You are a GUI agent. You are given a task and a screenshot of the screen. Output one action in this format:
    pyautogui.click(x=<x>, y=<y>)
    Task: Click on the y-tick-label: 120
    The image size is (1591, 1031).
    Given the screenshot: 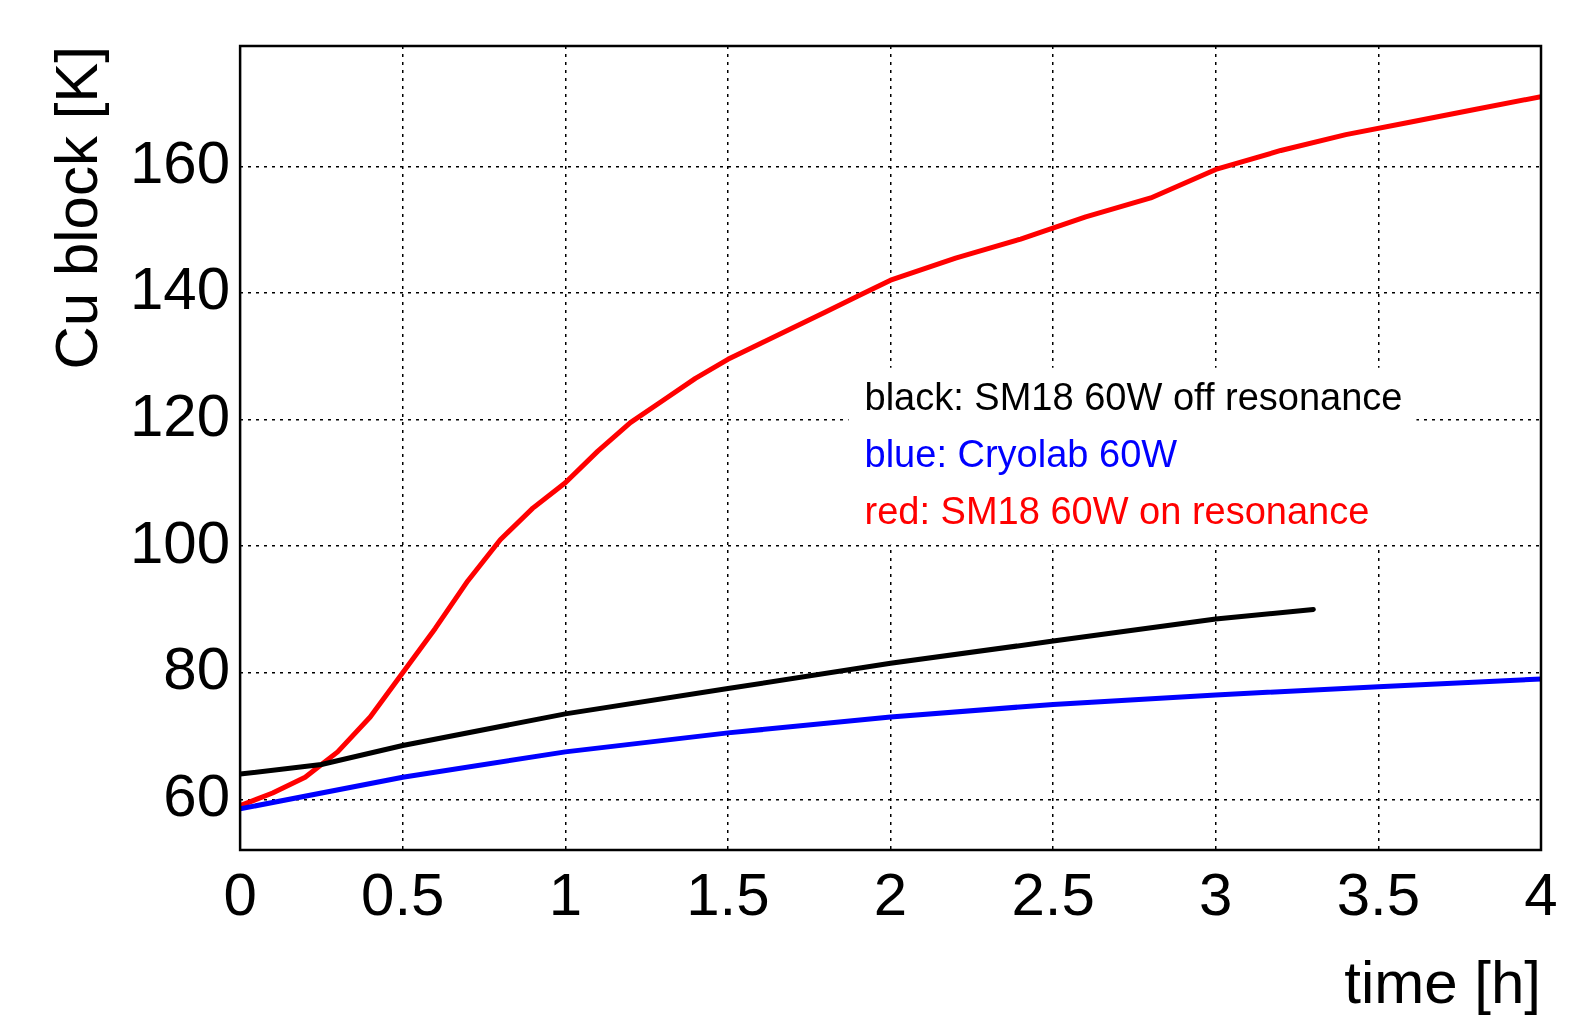 What is the action you would take?
    pyautogui.click(x=180, y=416)
    